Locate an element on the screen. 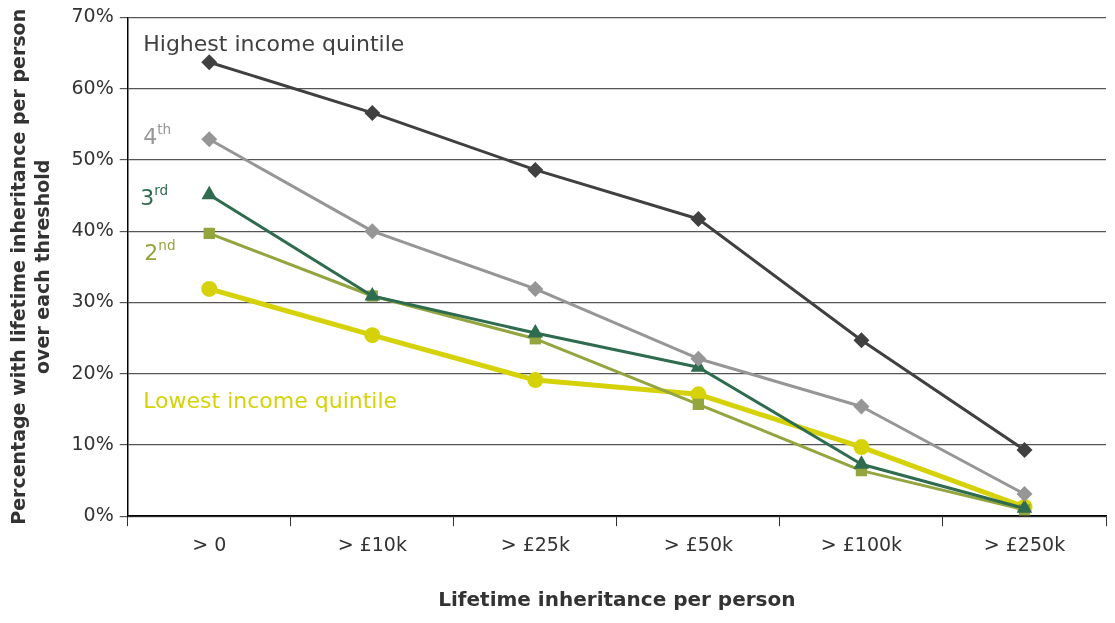 The image size is (1115, 623). x-tick-label: > £250k is located at coordinates (1024, 543).